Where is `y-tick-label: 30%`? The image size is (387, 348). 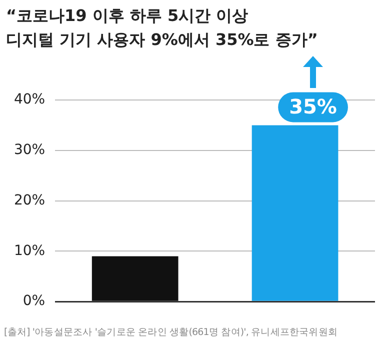 y-tick-label: 30% is located at coordinates (30, 150).